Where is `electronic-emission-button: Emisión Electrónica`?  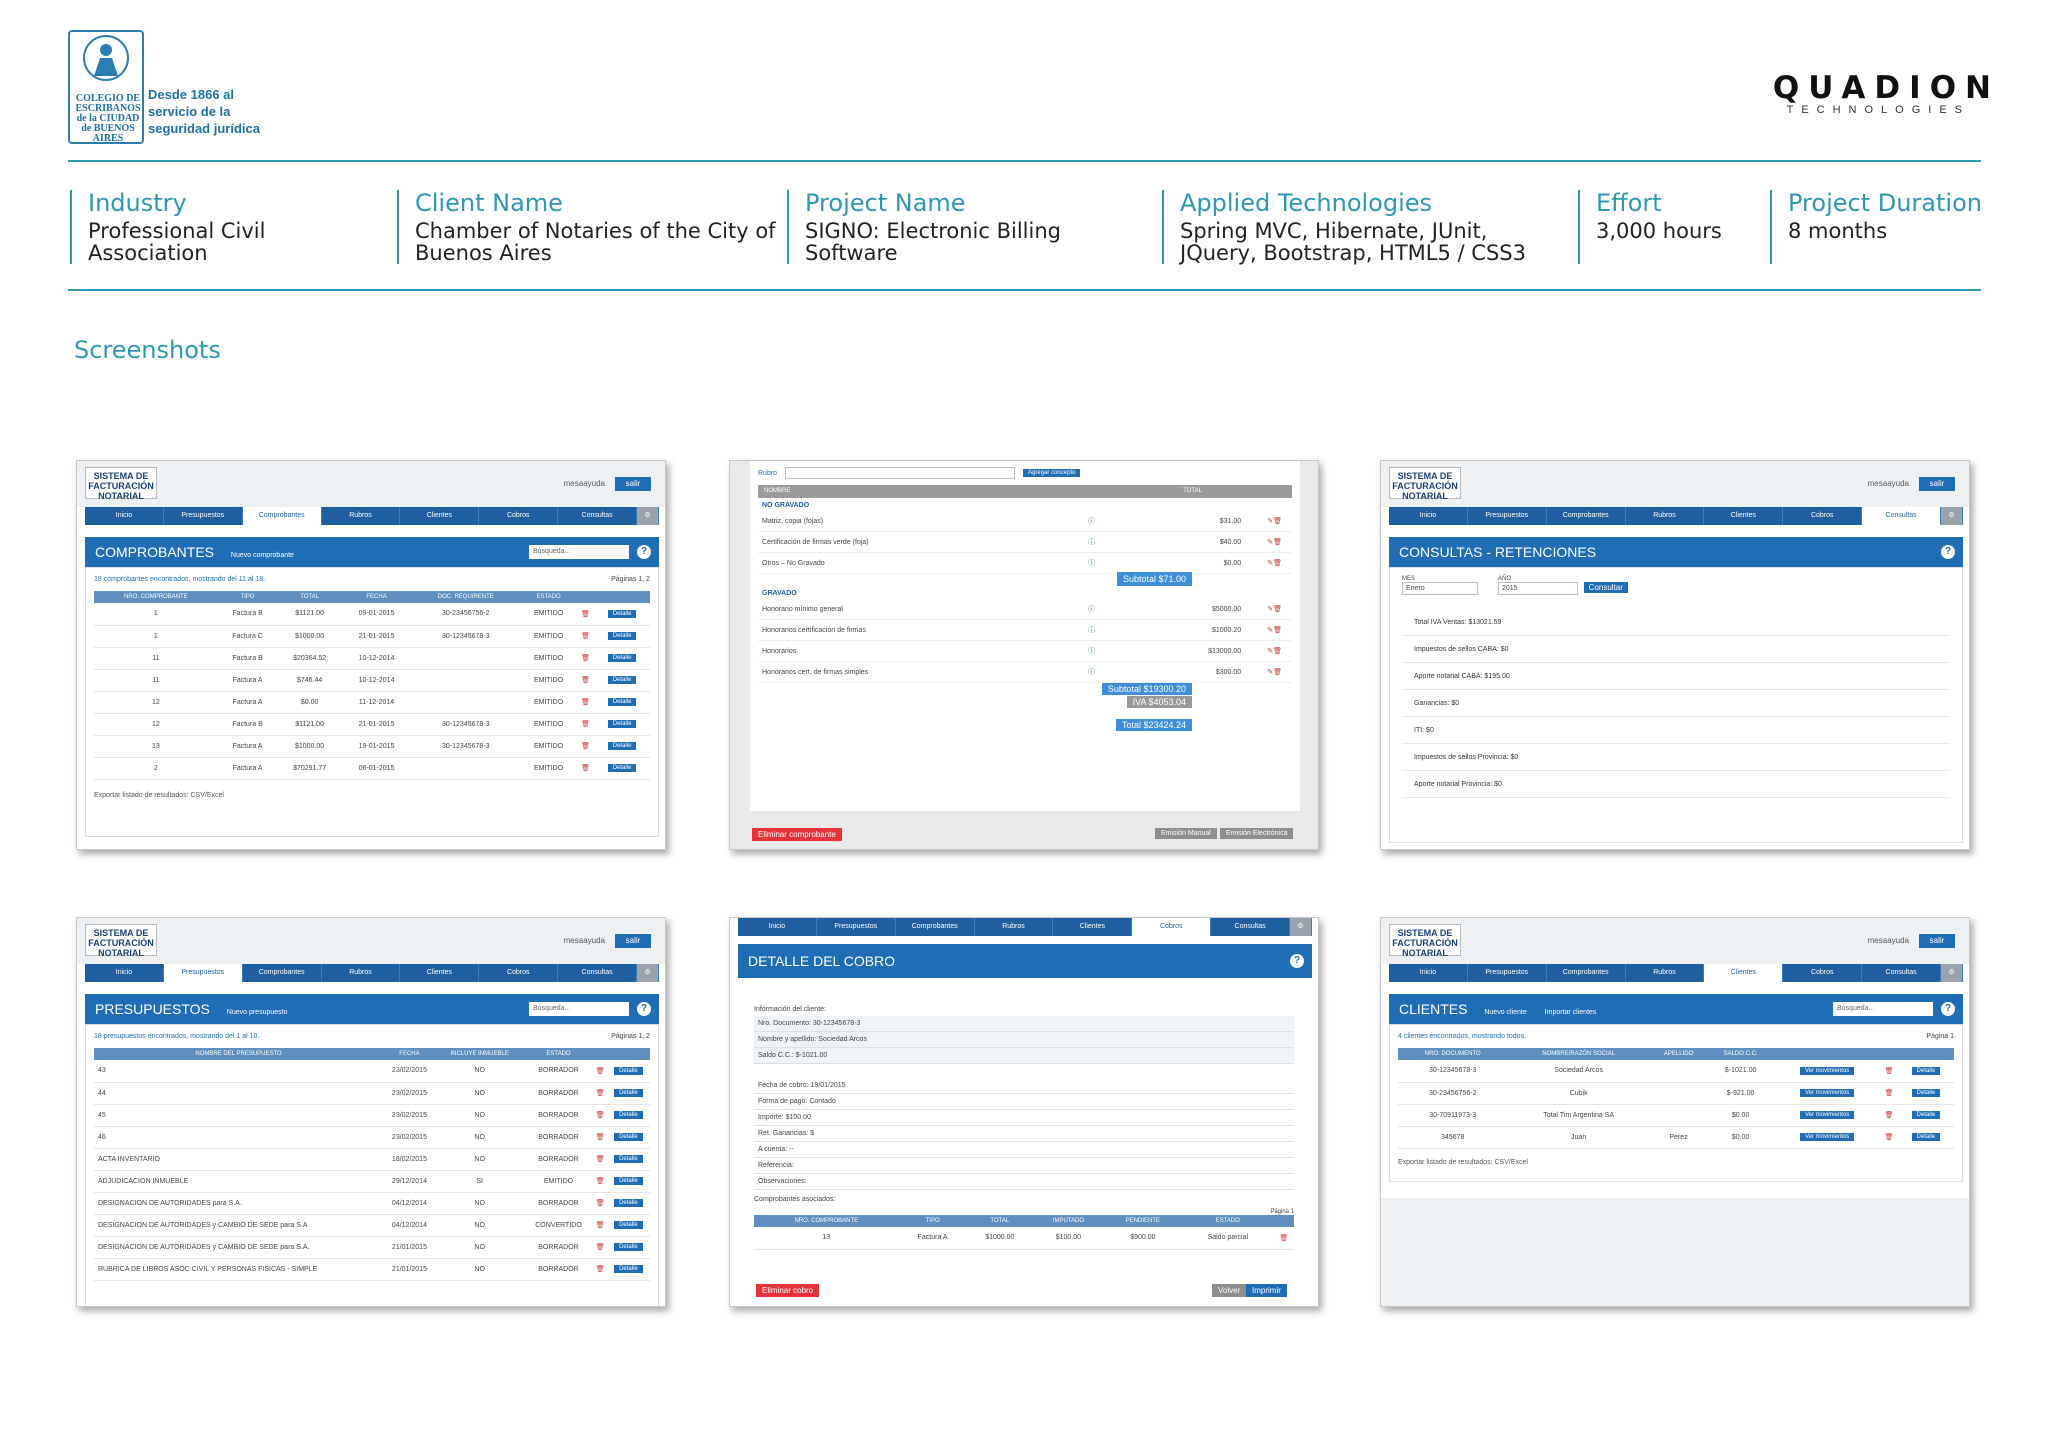 electronic-emission-button: Emisión Electrónica is located at coordinates (1257, 833).